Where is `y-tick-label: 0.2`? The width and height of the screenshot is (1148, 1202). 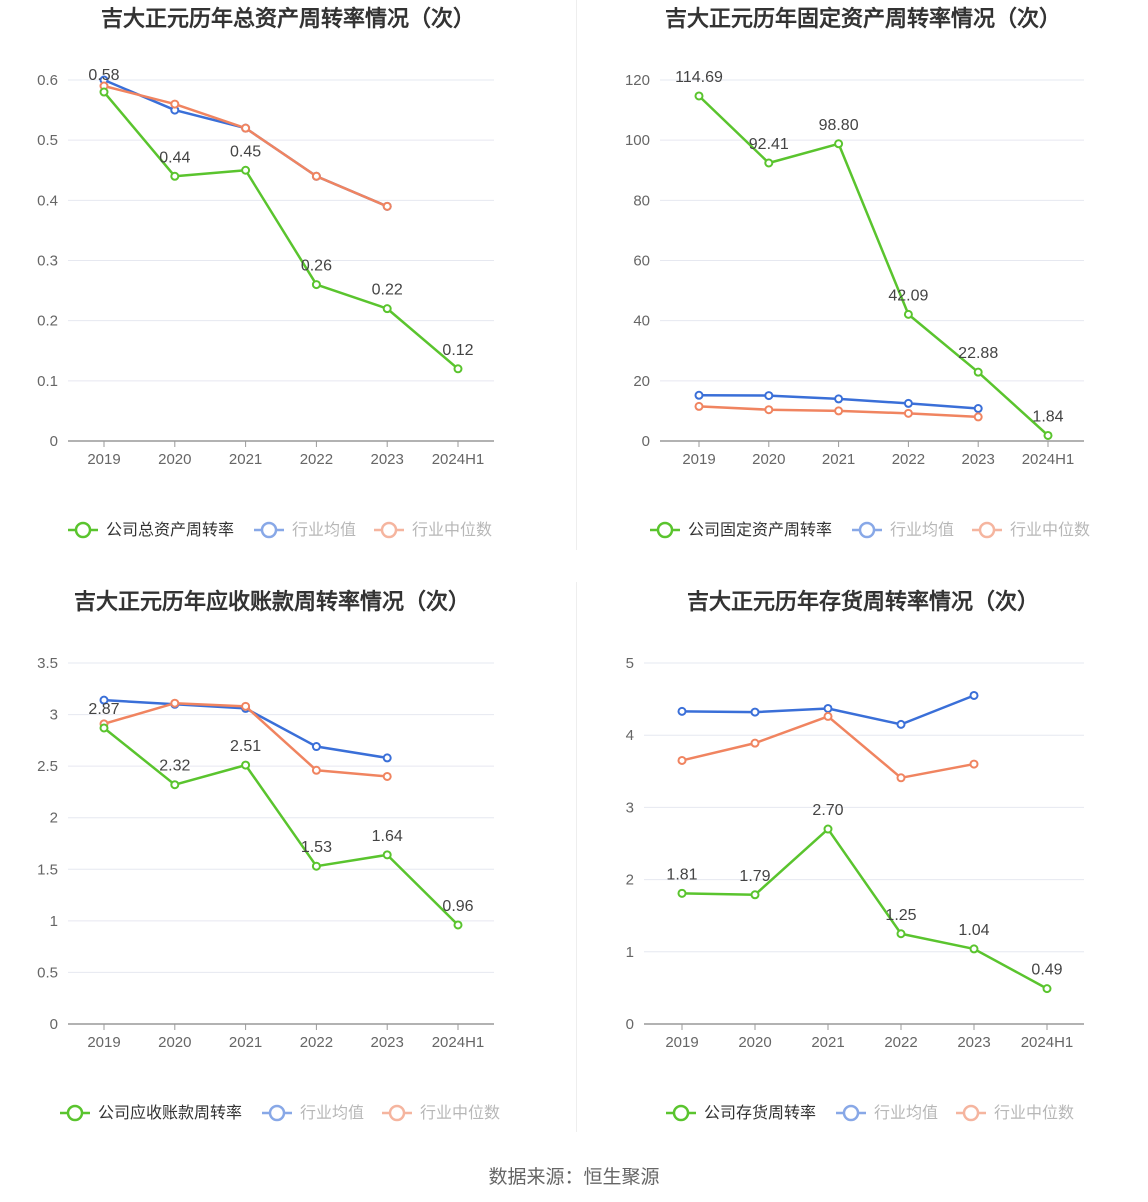
y-tick-label: 0.2 is located at coordinates (47, 321).